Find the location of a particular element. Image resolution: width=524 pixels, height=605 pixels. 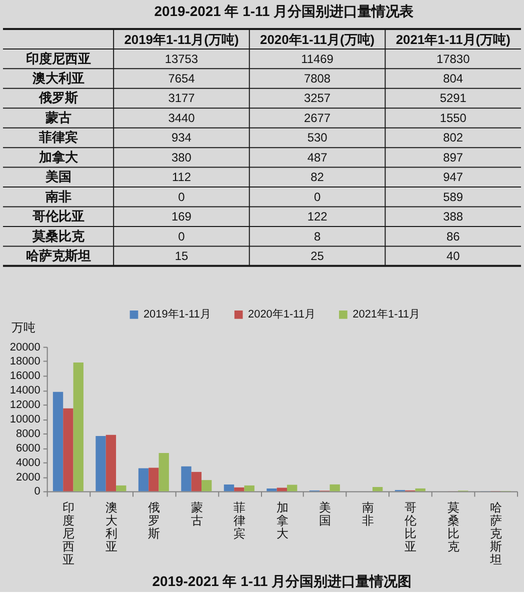

y-tick-label: 10000 is located at coordinates (25, 420).